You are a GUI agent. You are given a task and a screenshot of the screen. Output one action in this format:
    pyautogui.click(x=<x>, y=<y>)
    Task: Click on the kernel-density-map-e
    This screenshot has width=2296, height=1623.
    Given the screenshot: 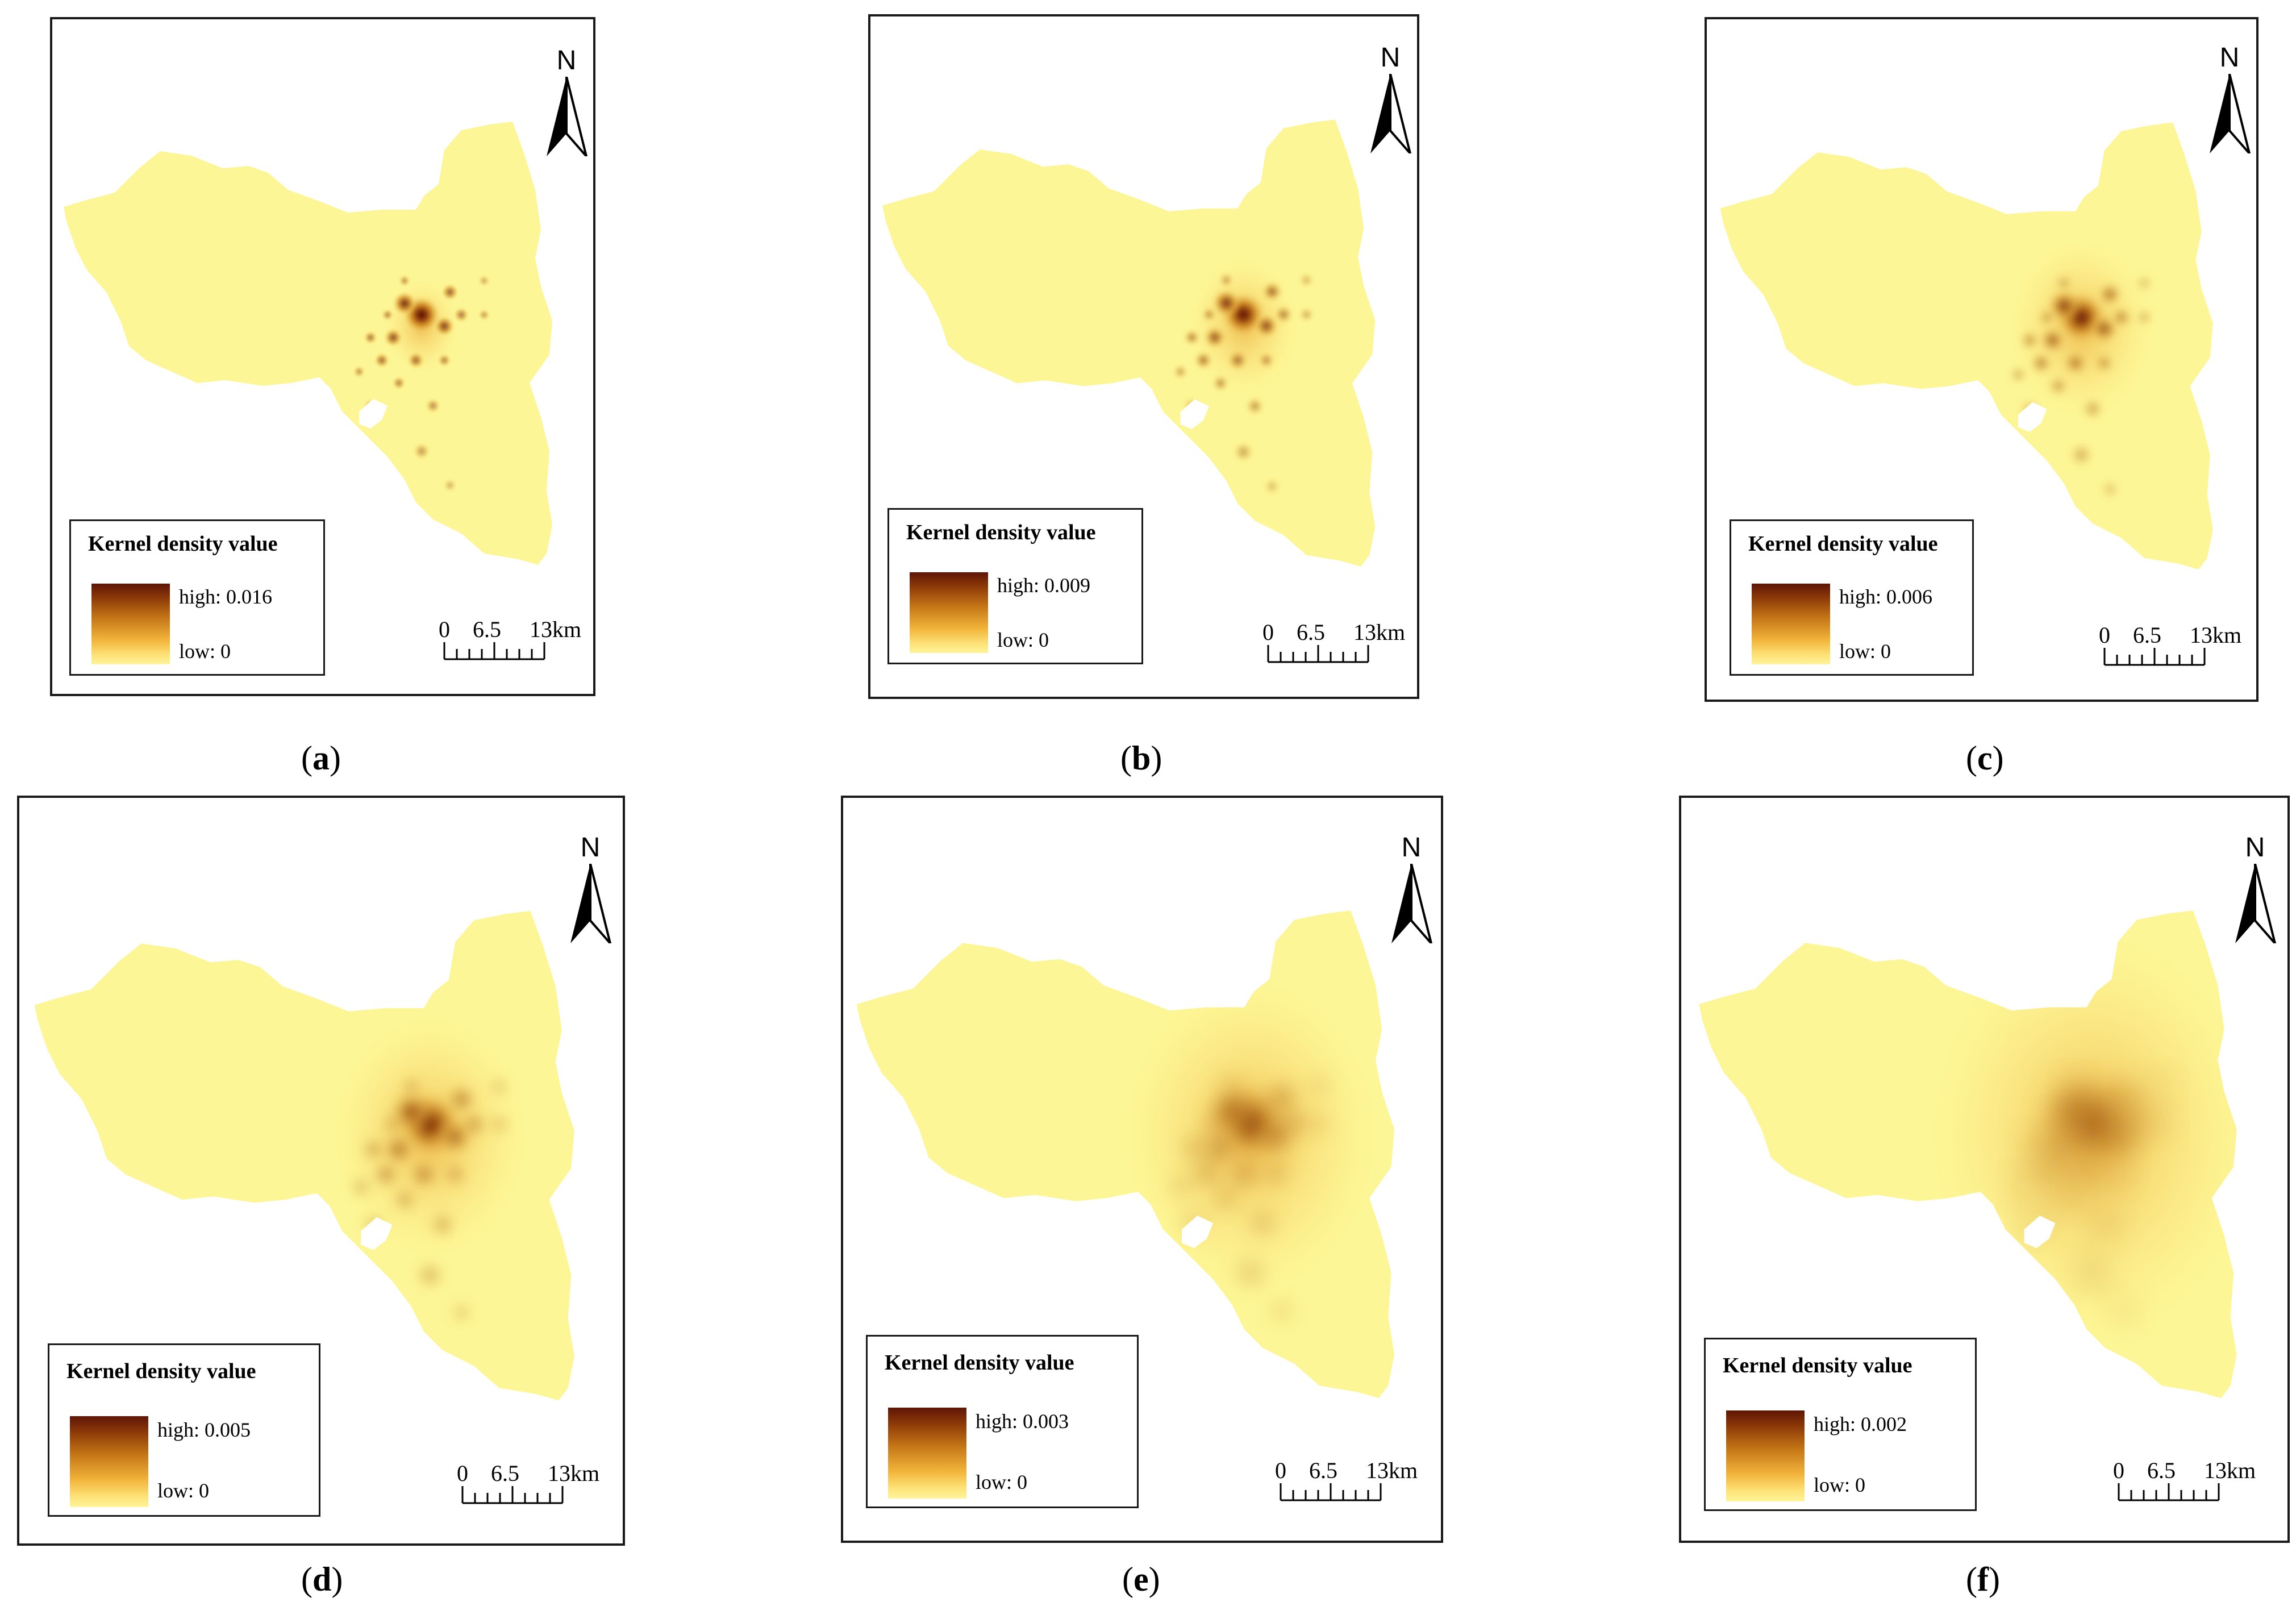 What is the action you would take?
    pyautogui.click(x=1125, y=1154)
    